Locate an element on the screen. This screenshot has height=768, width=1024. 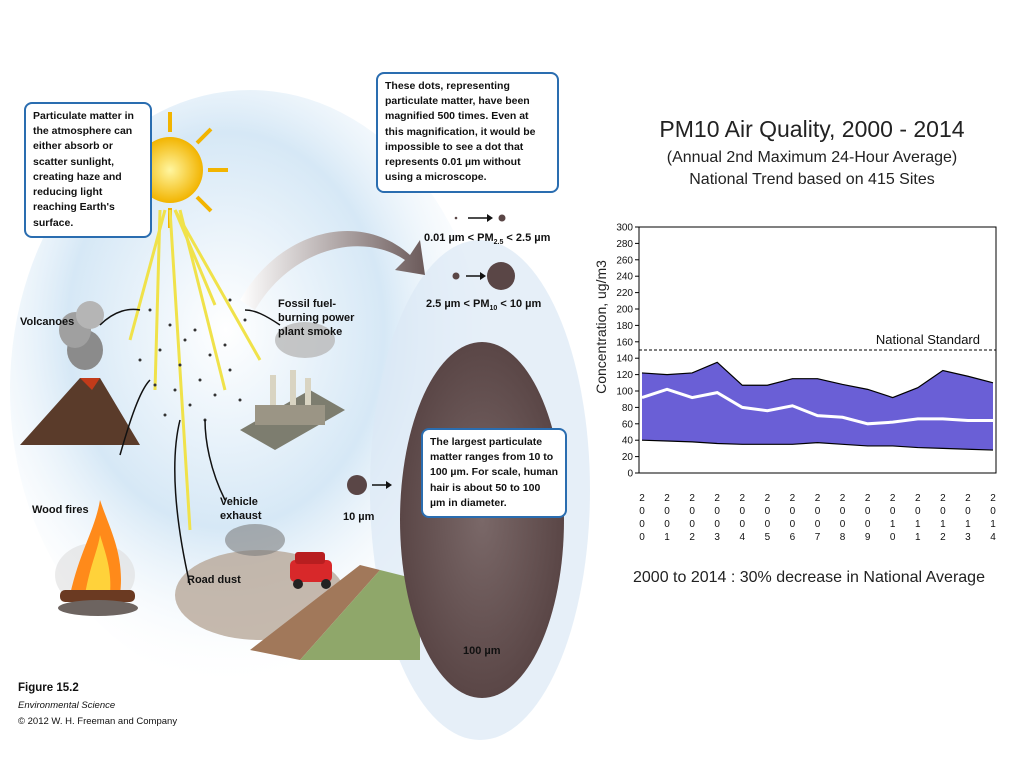
y-axis-label: Concentration, ug/m3 is located at coordinates (601, 327).